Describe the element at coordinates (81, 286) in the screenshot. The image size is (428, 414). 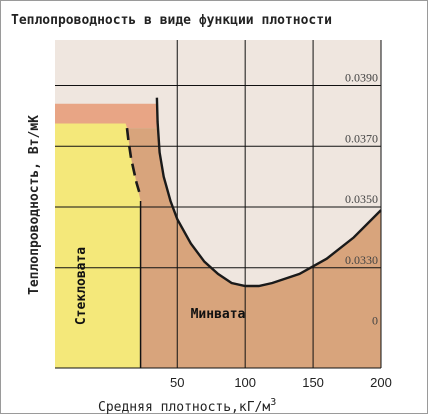
I see `region-label-steklovata: Стекловата` at that location.